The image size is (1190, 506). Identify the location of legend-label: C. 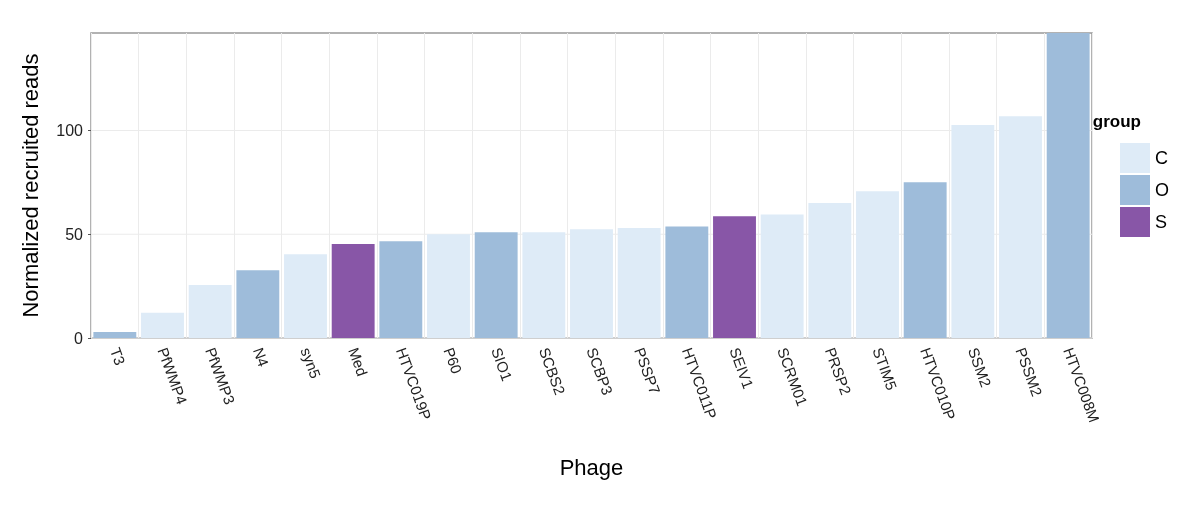
(1161, 158).